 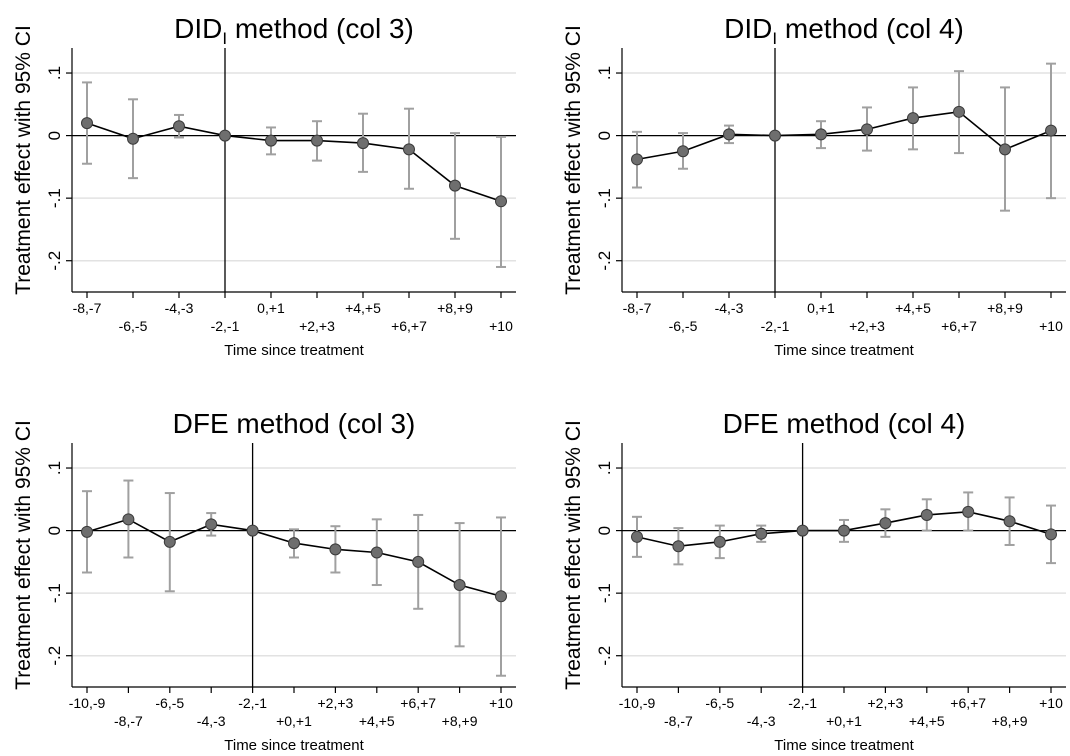 What do you see at coordinates (320, 28) in the screenshot?
I see `chart-title-rest: method (col 3)` at bounding box center [320, 28].